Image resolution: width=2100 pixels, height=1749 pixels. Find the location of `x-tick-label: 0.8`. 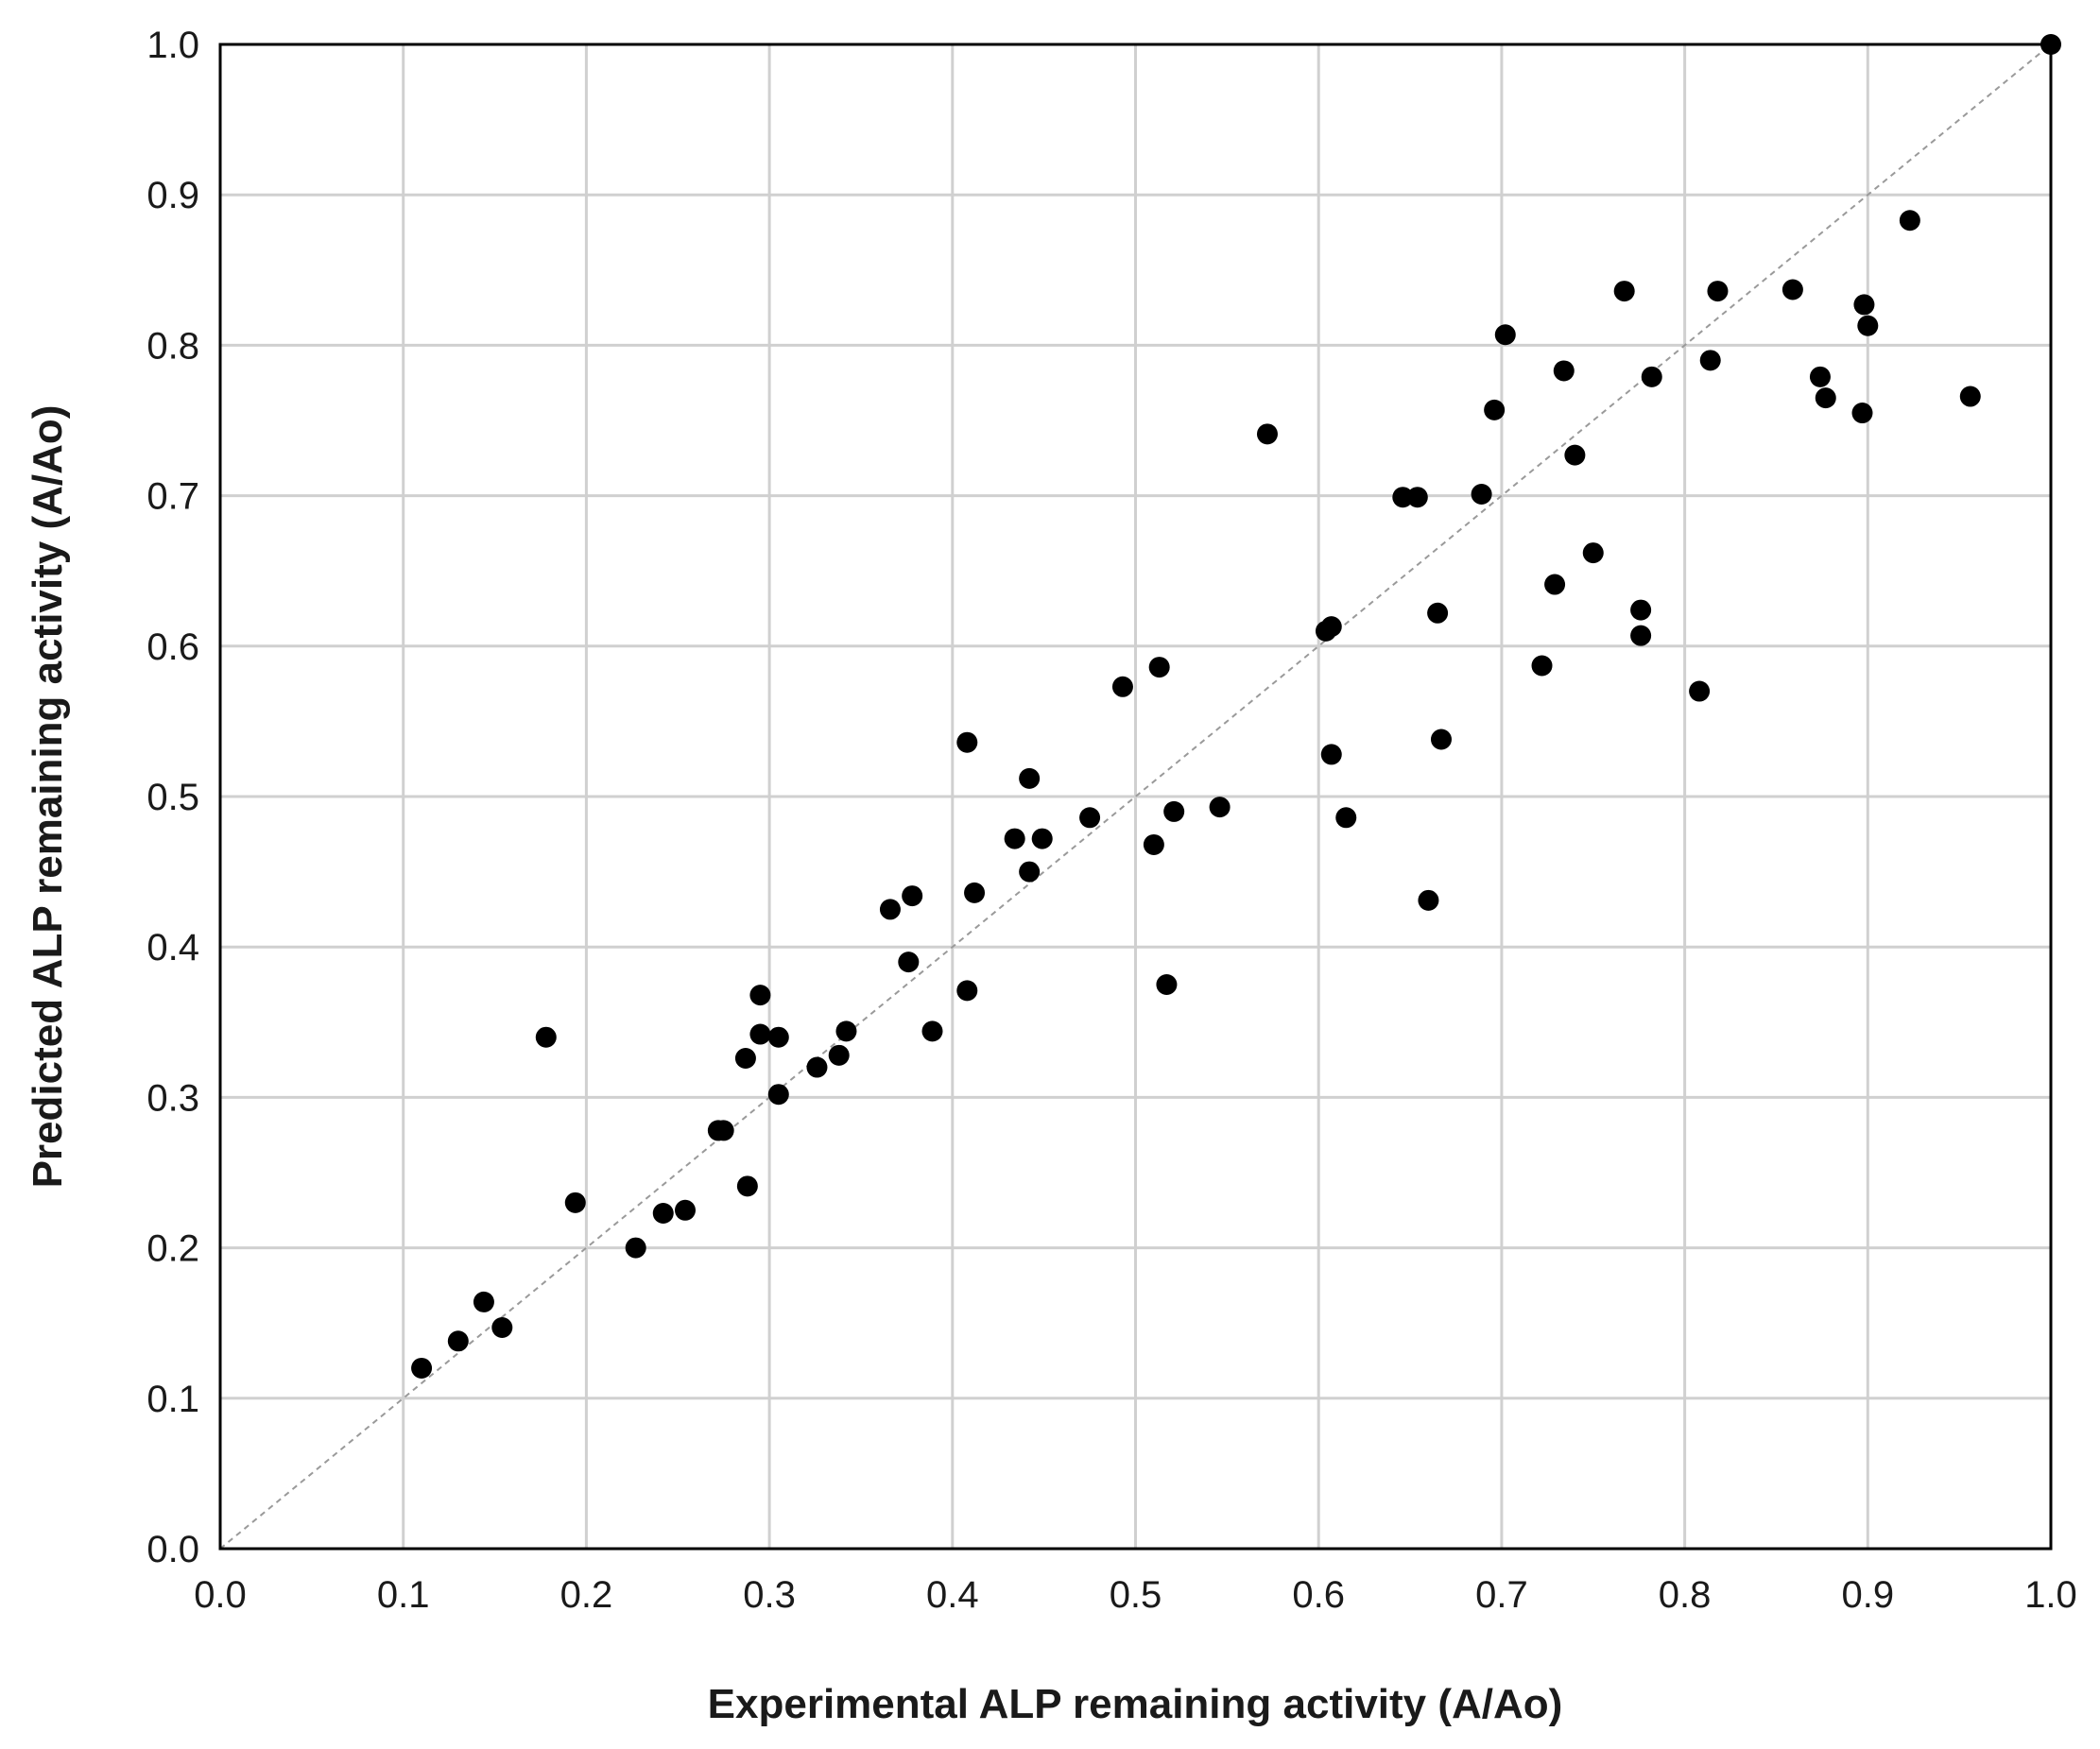

x-tick-label: 0.8 is located at coordinates (1686, 1595).